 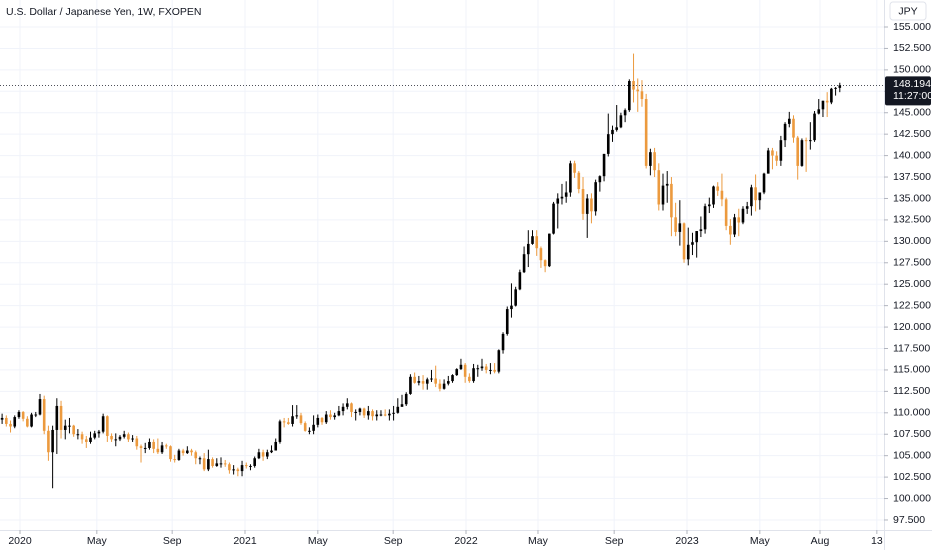 What do you see at coordinates (912, 241) in the screenshot?
I see `y-tick-label: 130.000` at bounding box center [912, 241].